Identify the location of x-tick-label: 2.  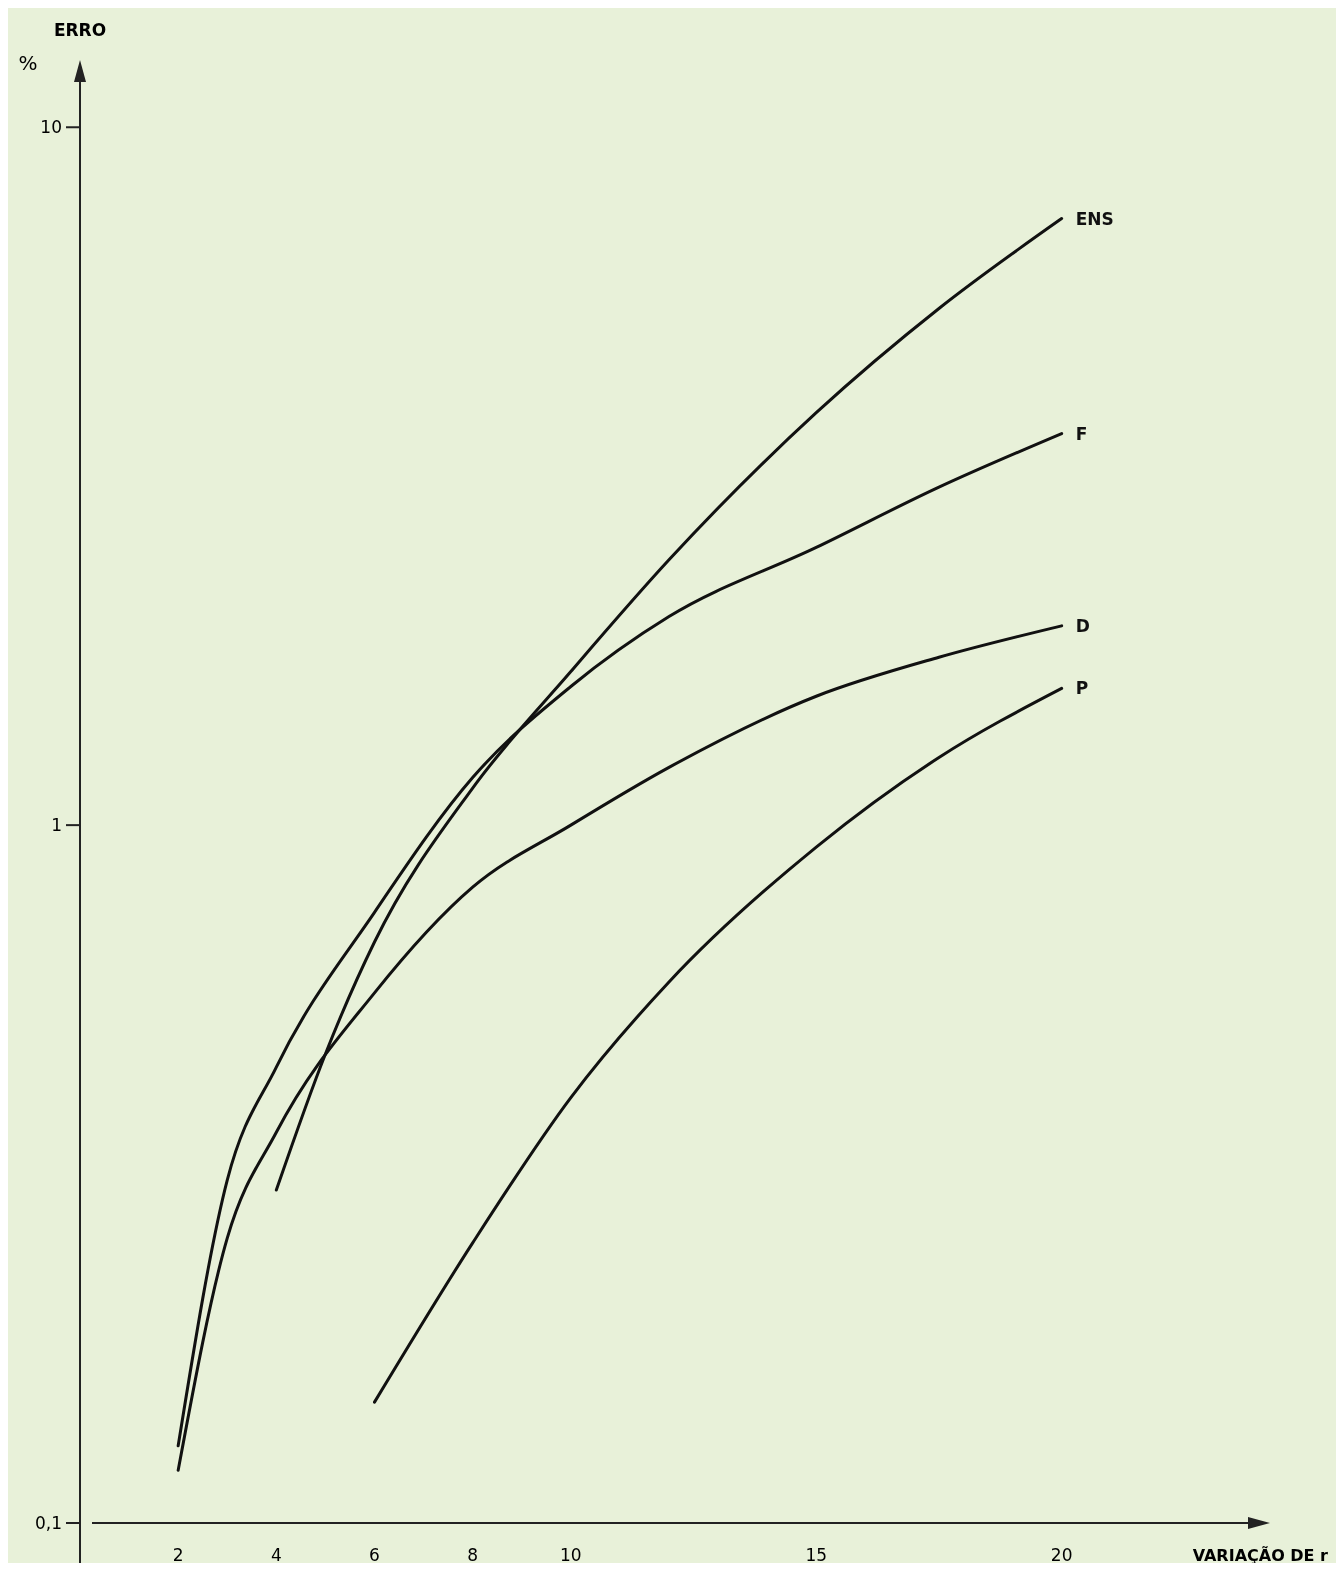
(178, 1555).